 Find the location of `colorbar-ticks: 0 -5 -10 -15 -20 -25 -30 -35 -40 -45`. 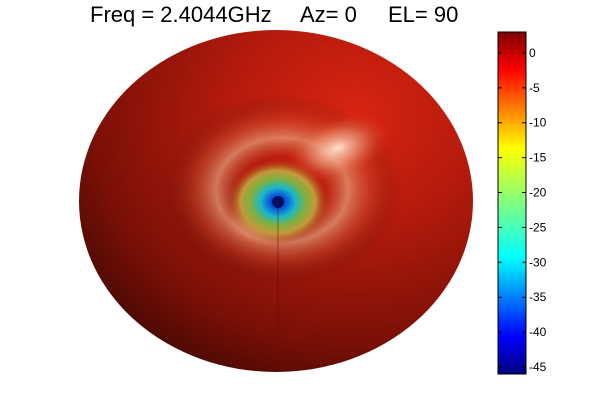

colorbar-ticks: 0 -5 -10 -15 -20 -25 -30 -35 -40 -45 is located at coordinates (522, 210).